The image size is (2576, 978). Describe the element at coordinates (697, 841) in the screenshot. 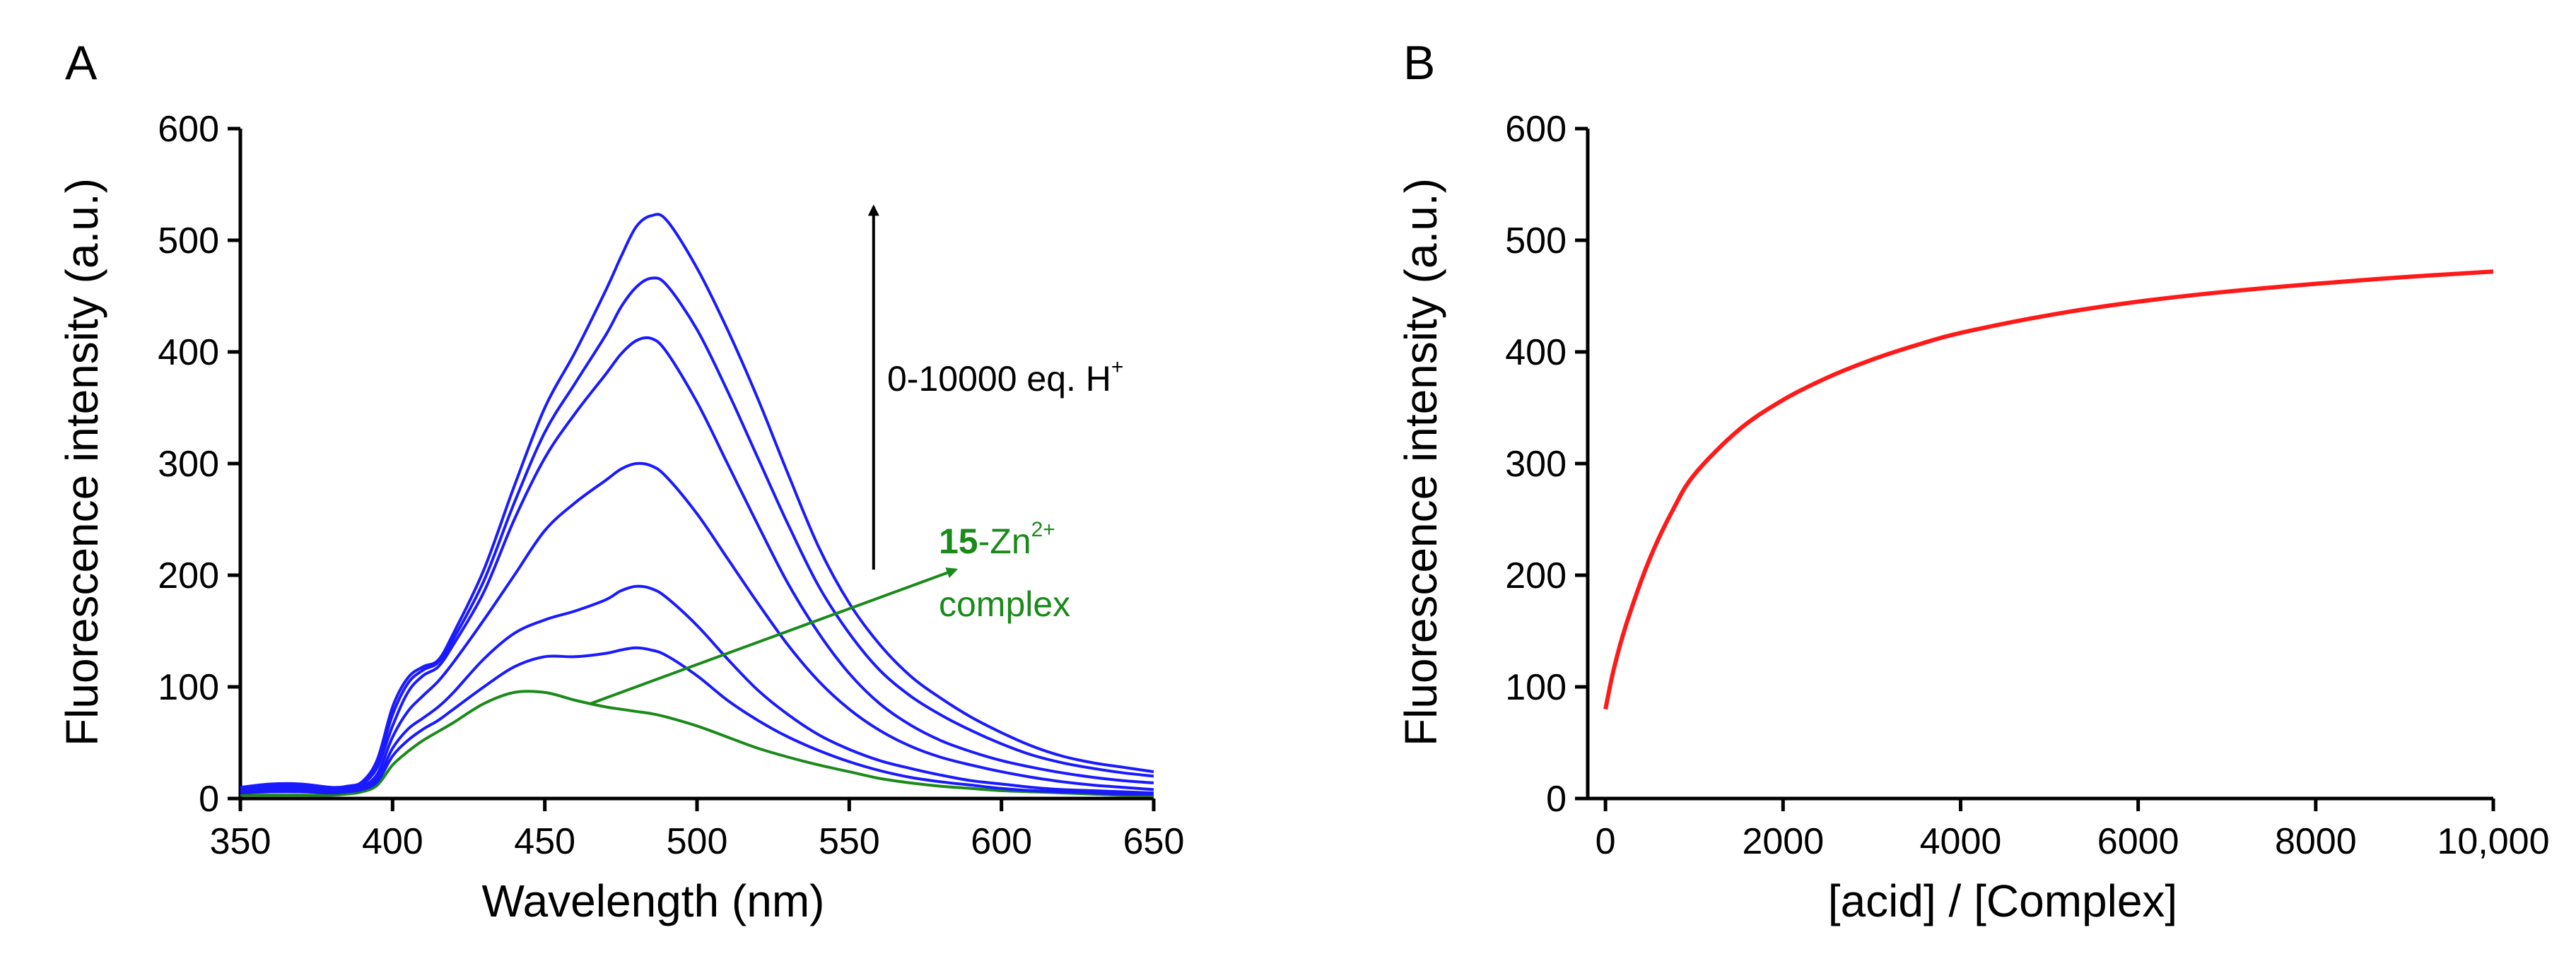

I see `panel-a-x-tick-label: 500` at that location.